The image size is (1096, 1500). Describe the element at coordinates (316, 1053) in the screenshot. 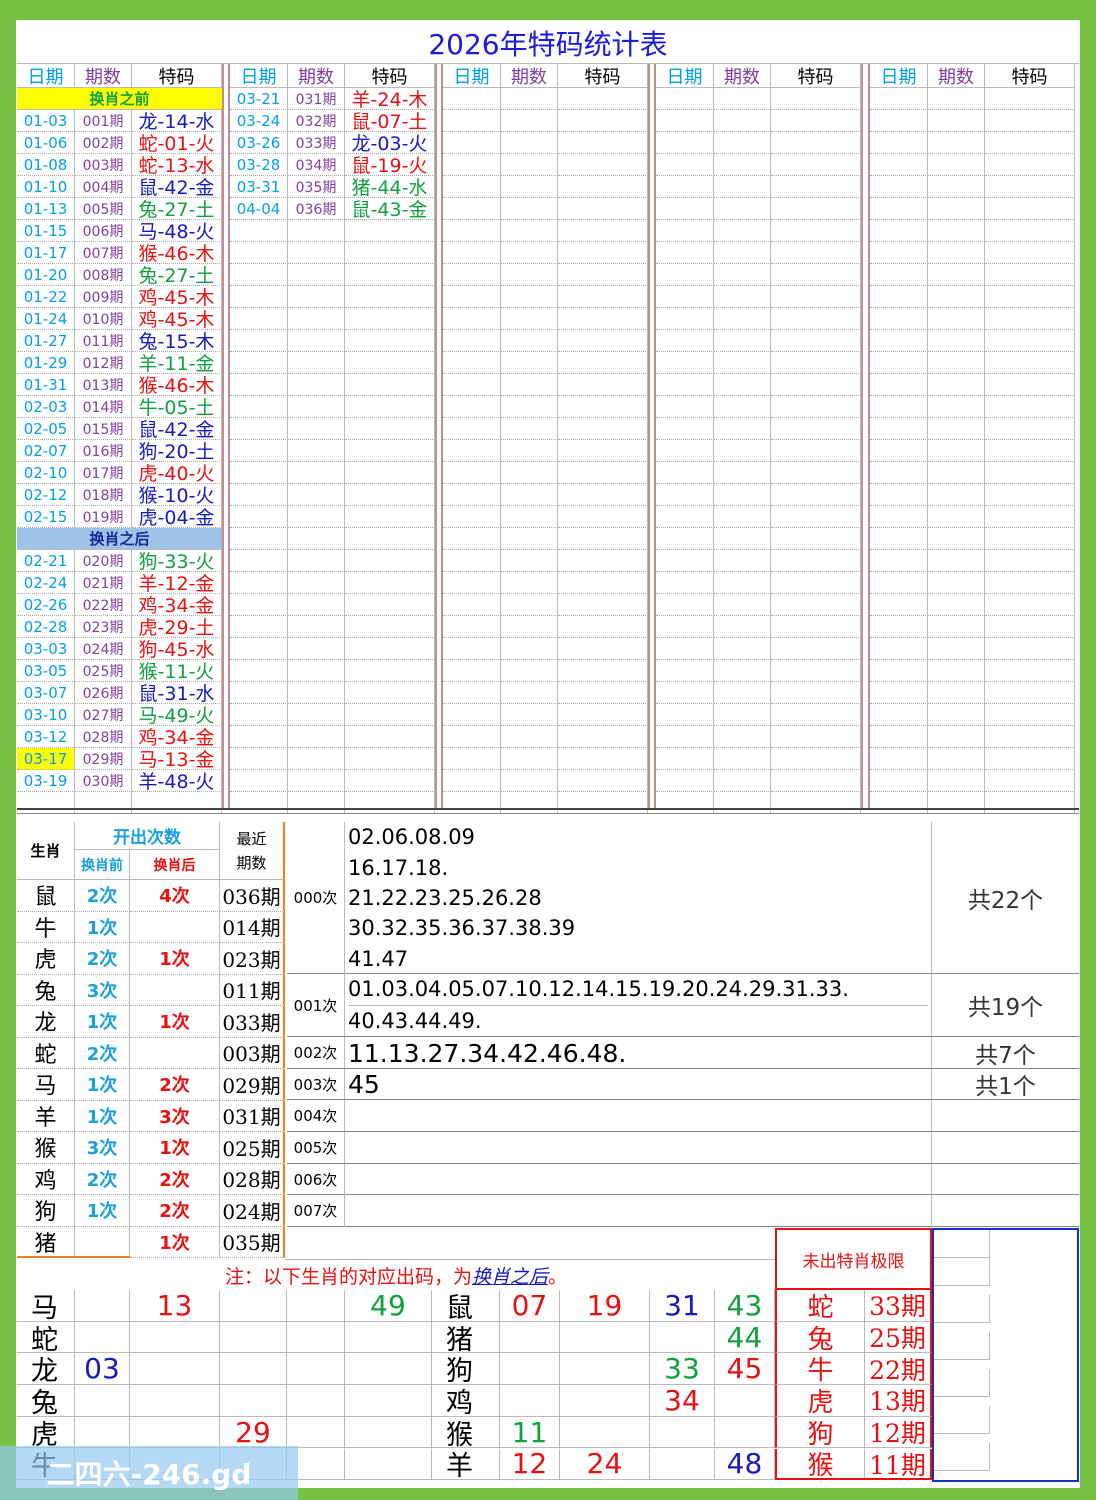

I see `stat-label: 002次` at that location.